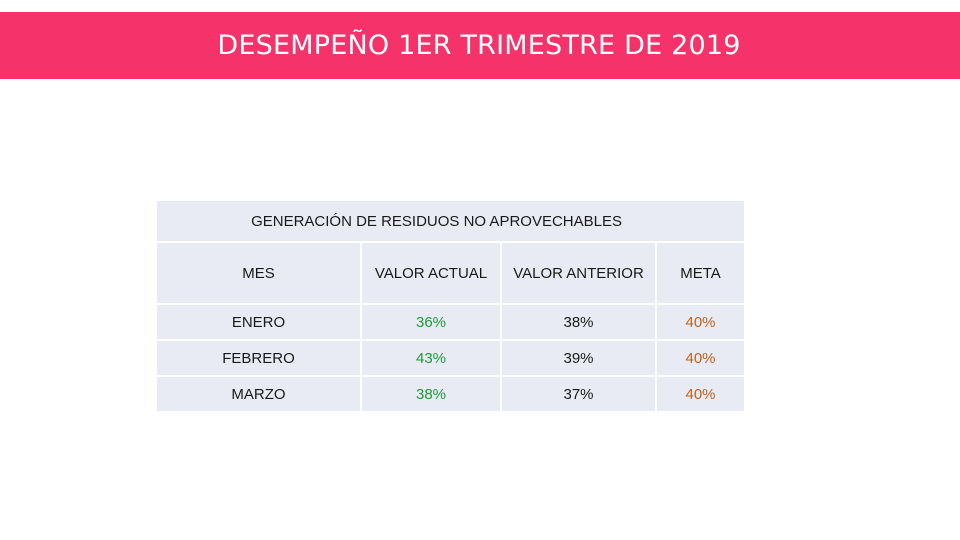  What do you see at coordinates (258, 358) in the screenshot?
I see `cell-mes: FEBRERO` at bounding box center [258, 358].